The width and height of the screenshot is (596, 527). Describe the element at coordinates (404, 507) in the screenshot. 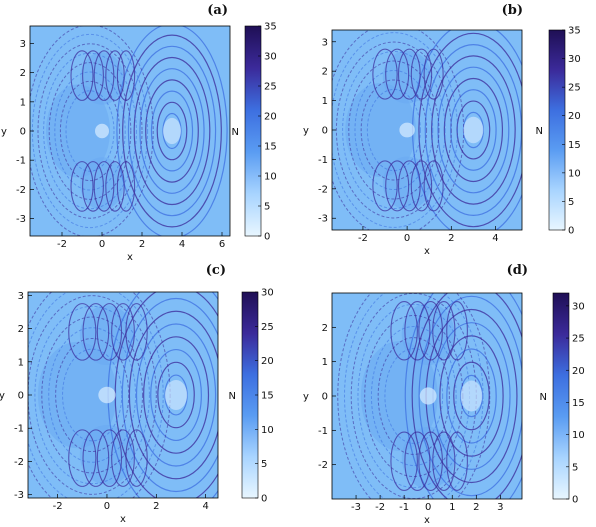

I see `x-tick-label: -1` at that location.